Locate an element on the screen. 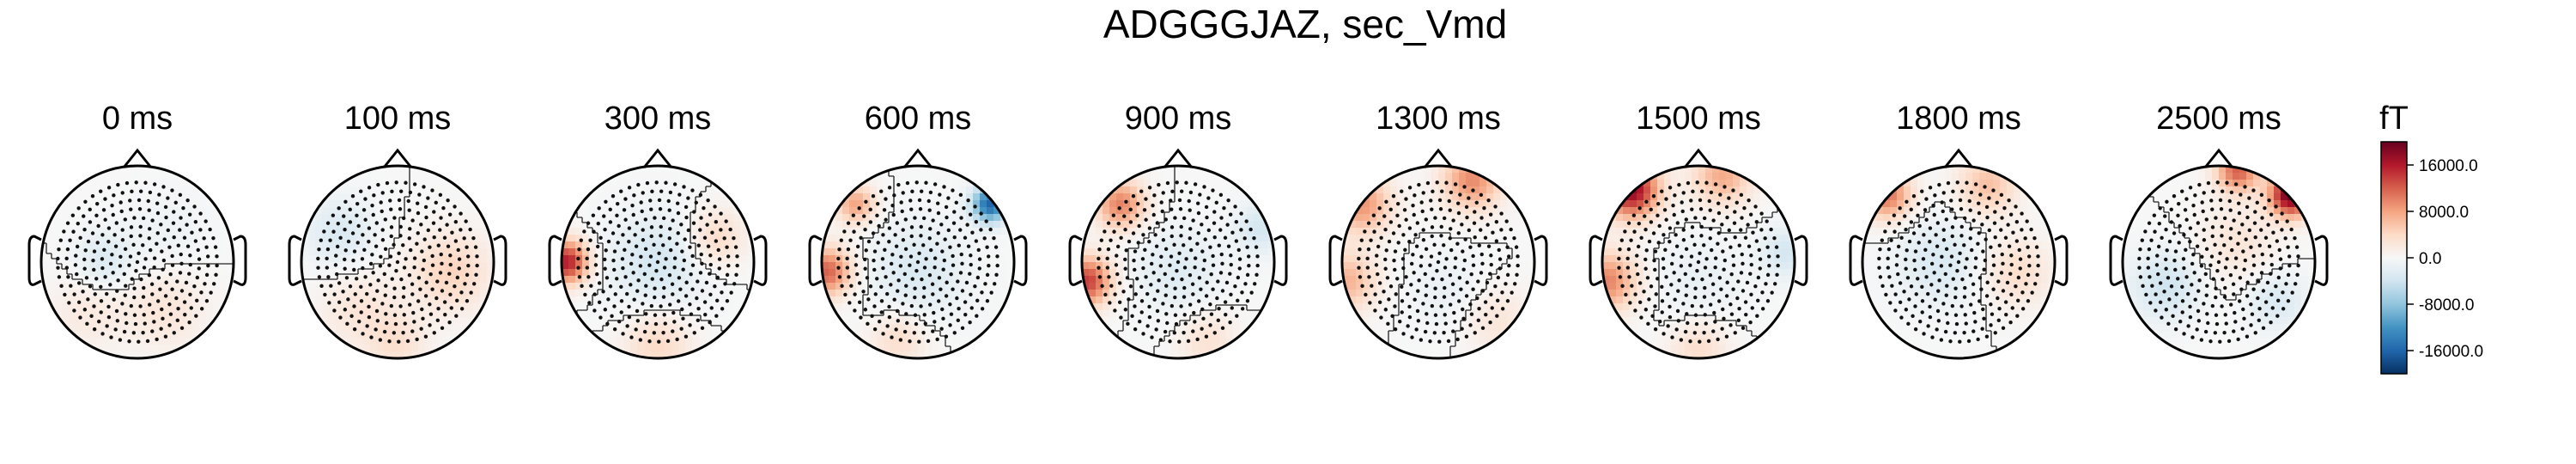  topomap-1: 100 ms is located at coordinates (398, 230).